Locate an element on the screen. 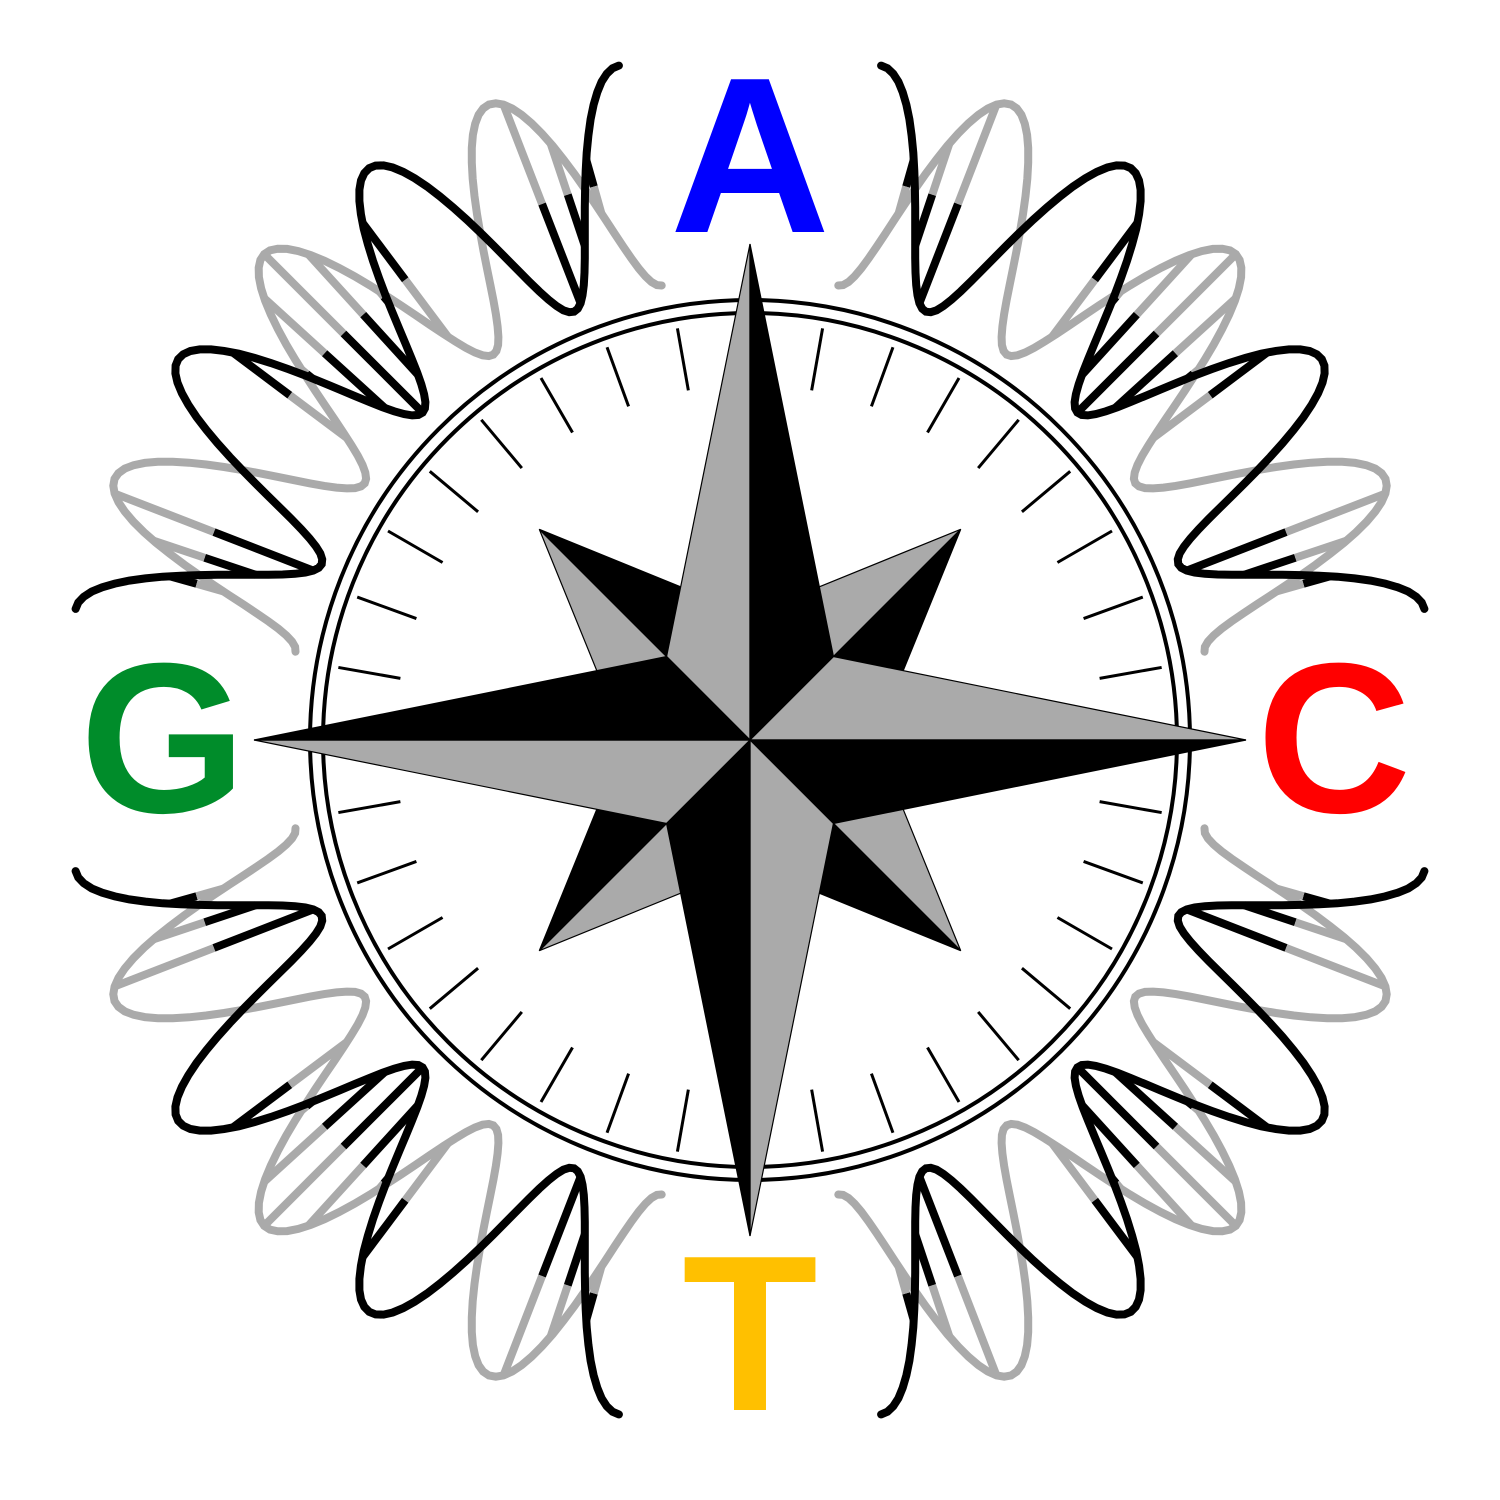 The image size is (1500, 1500). letter-c: C is located at coordinates (1334, 738).